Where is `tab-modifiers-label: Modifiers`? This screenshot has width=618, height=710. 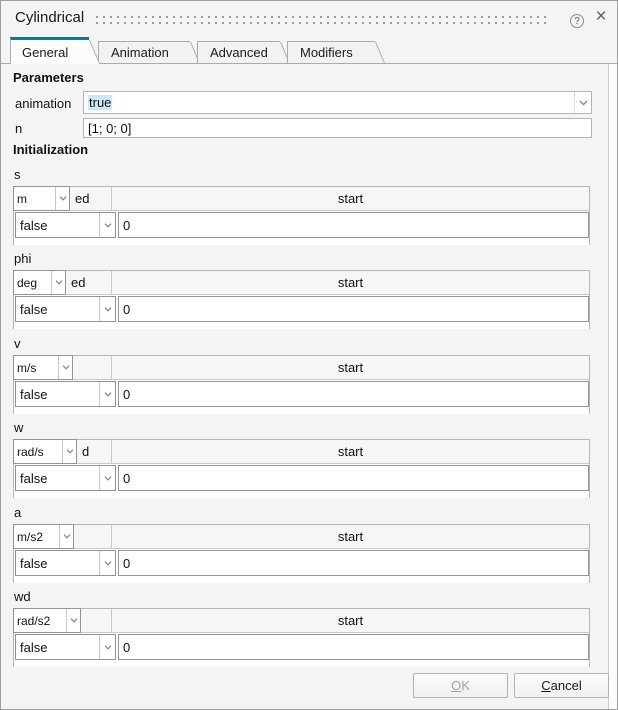 tab-modifiers-label: Modifiers is located at coordinates (326, 52).